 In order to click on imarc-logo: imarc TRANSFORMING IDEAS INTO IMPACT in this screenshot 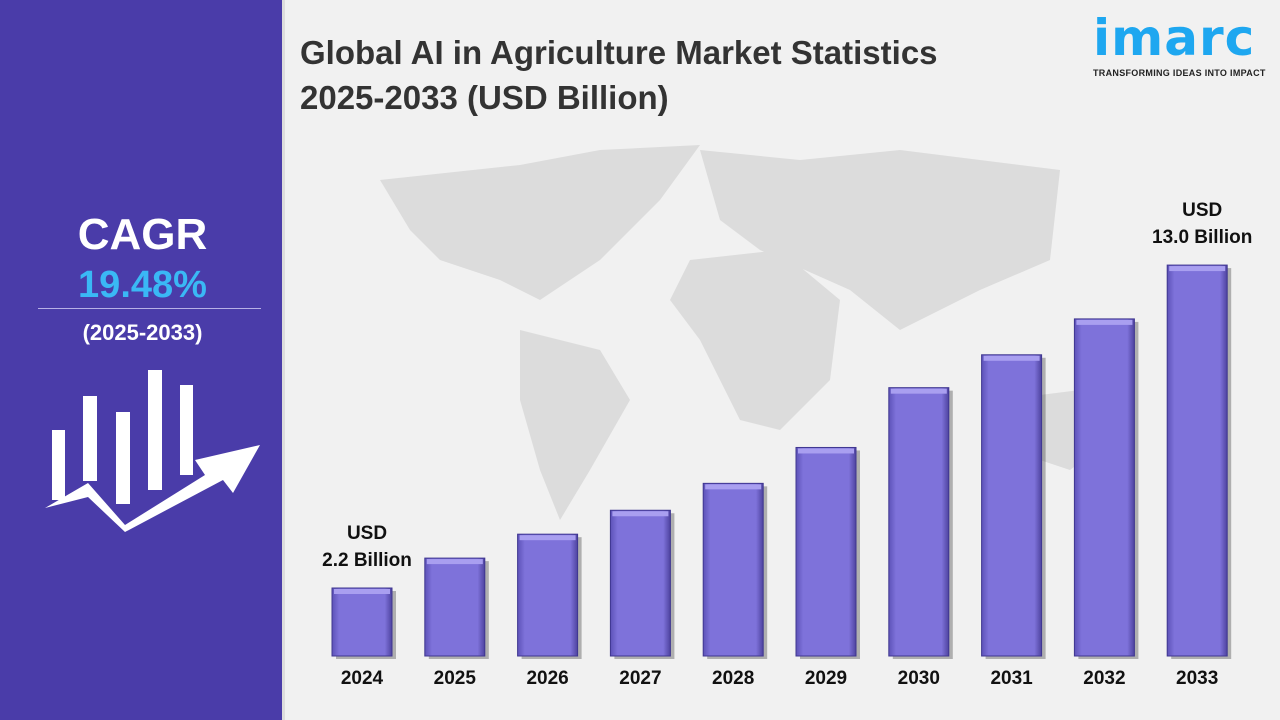, I will do `click(1179, 43)`.